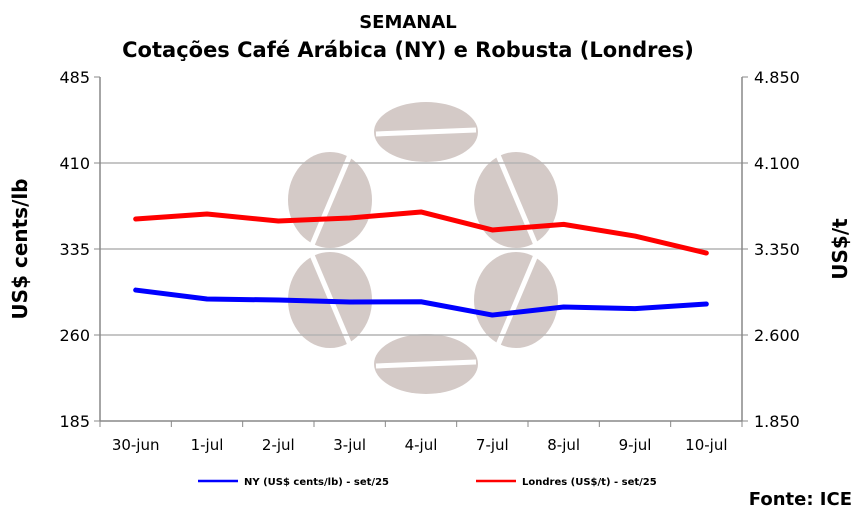 The image size is (866, 526). I want to click on y-tick-label-right: 4.100, so click(777, 163).